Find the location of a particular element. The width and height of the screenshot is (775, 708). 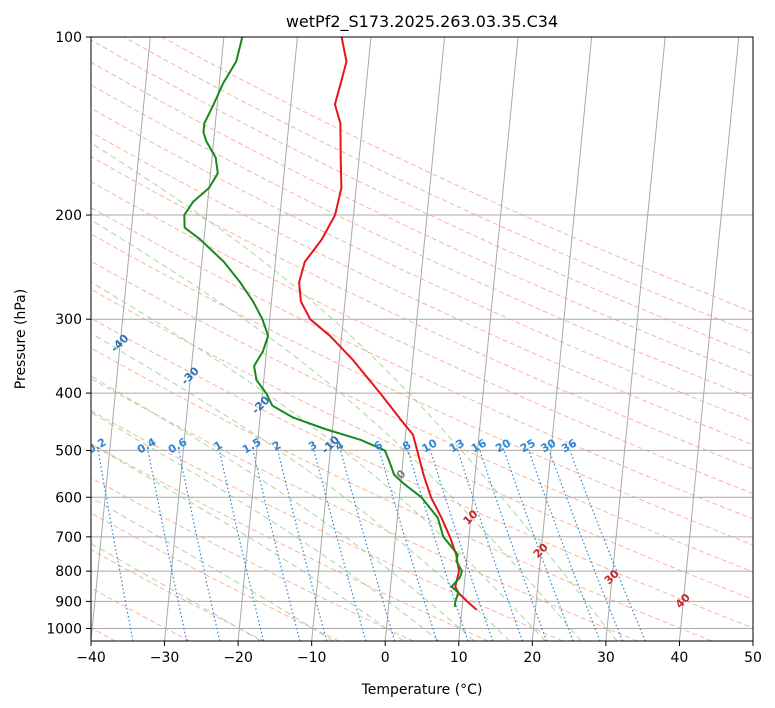

x-axis-label: Temperature (°C) is located at coordinates (422, 690).